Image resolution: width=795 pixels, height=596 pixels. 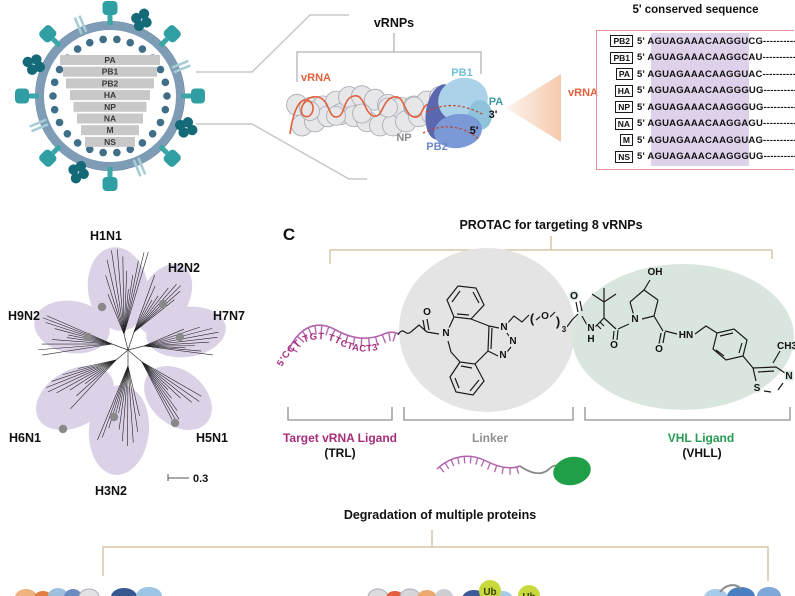 What do you see at coordinates (178, 477) in the screenshot?
I see `tree-scale-bar` at bounding box center [178, 477].